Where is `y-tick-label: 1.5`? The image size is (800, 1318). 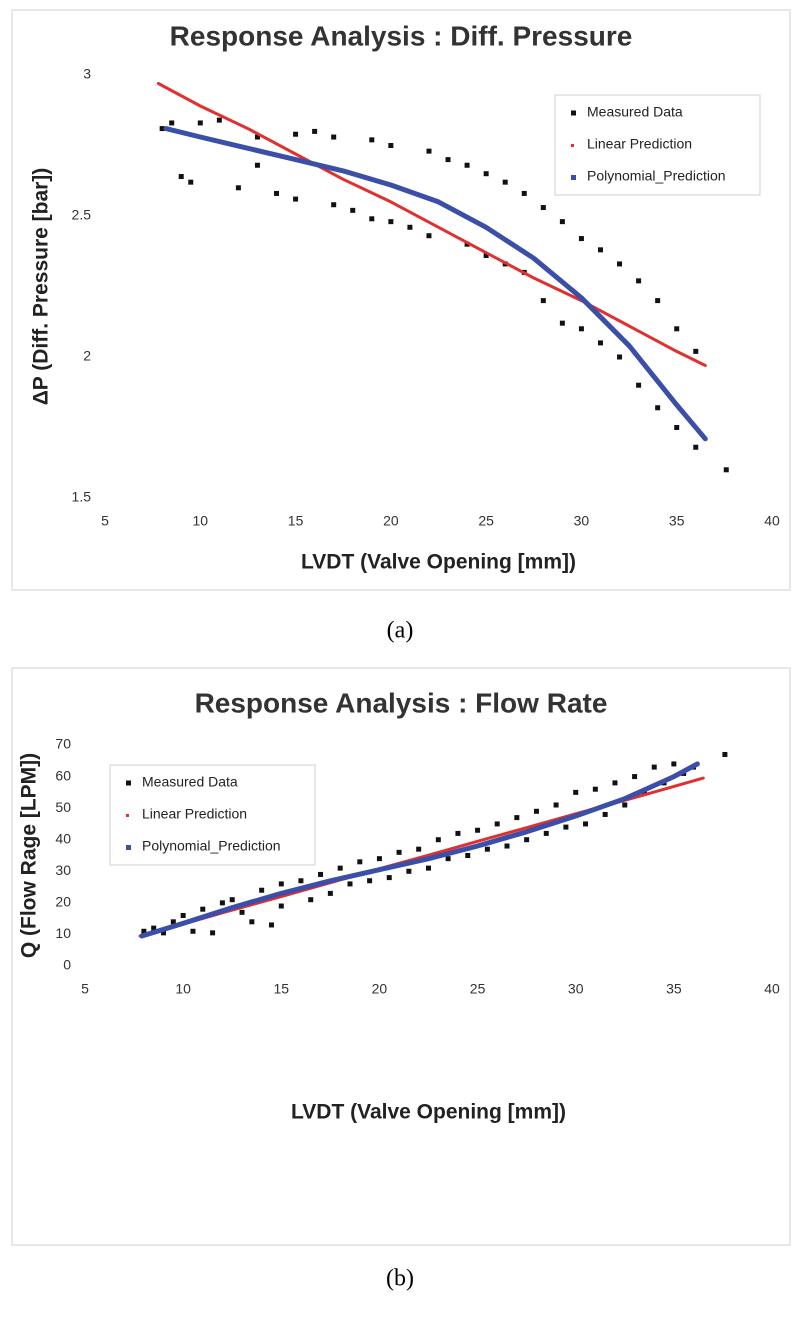
y-tick-label: 1.5 is located at coordinates (82, 497).